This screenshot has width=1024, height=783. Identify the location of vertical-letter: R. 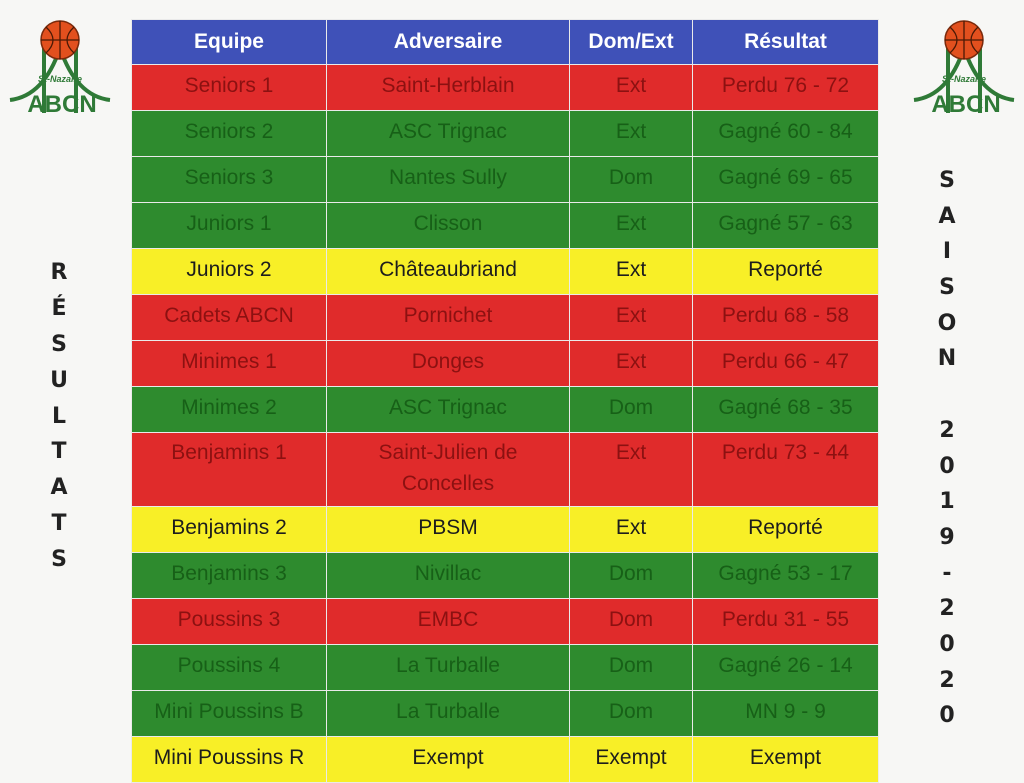
(59, 272).